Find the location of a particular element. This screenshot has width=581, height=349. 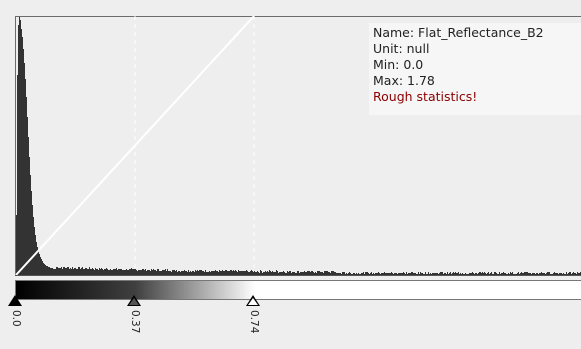

gradient-fill is located at coordinates (298, 290).